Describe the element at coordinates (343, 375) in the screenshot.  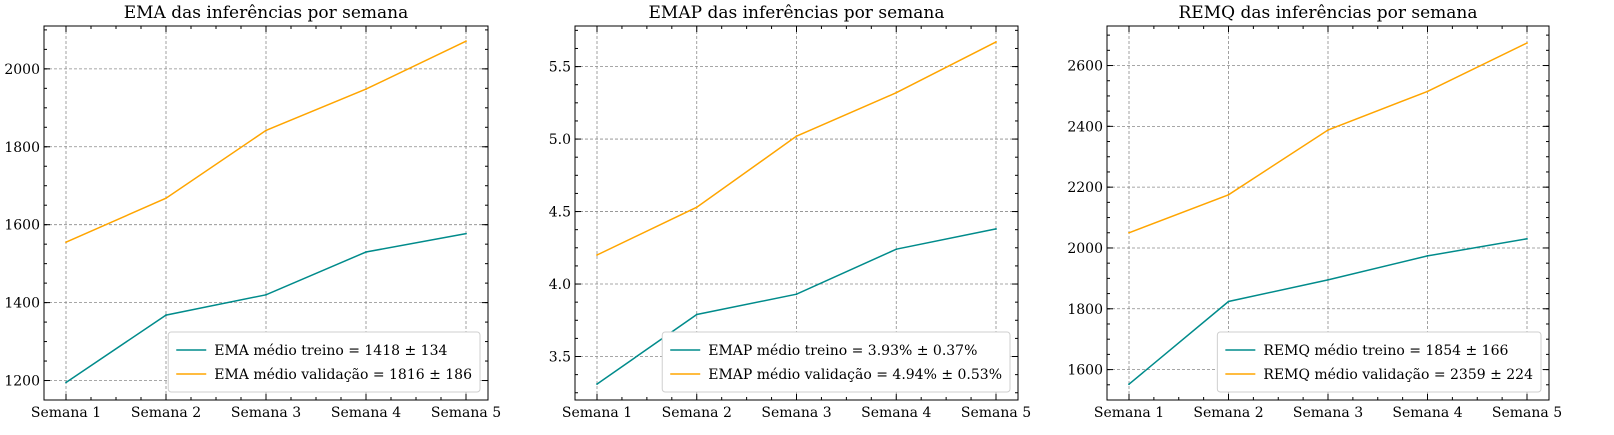
I see `legend-label: EMA médio validação = 1816 ± 186` at that location.